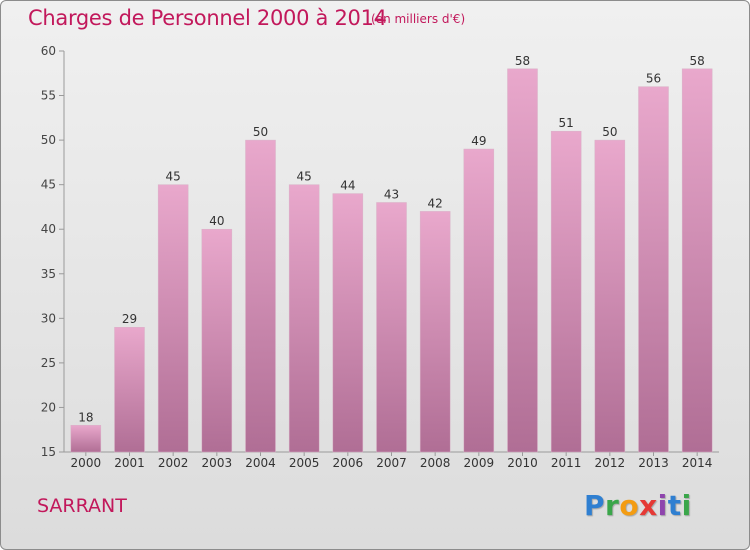  Describe the element at coordinates (207, 18) in the screenshot. I see `chart-title: Charges de Personnel 2000 à 2014` at that location.